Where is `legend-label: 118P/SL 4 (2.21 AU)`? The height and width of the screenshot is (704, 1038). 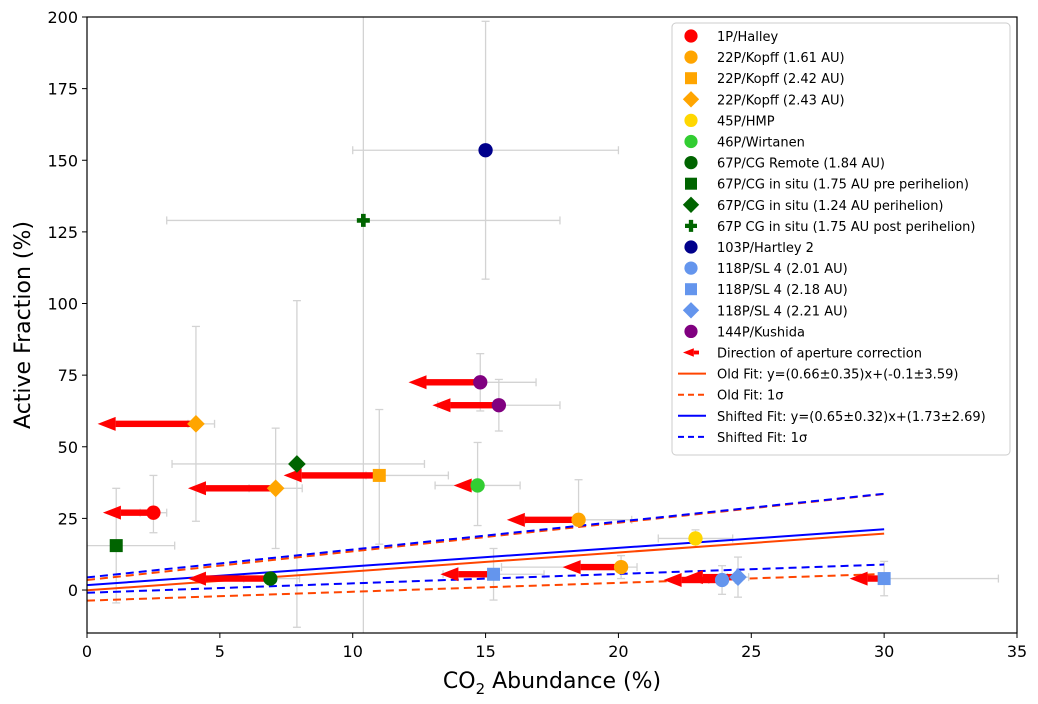
legend-label: 118P/SL 4 (2.21 AU) is located at coordinates (782, 311).